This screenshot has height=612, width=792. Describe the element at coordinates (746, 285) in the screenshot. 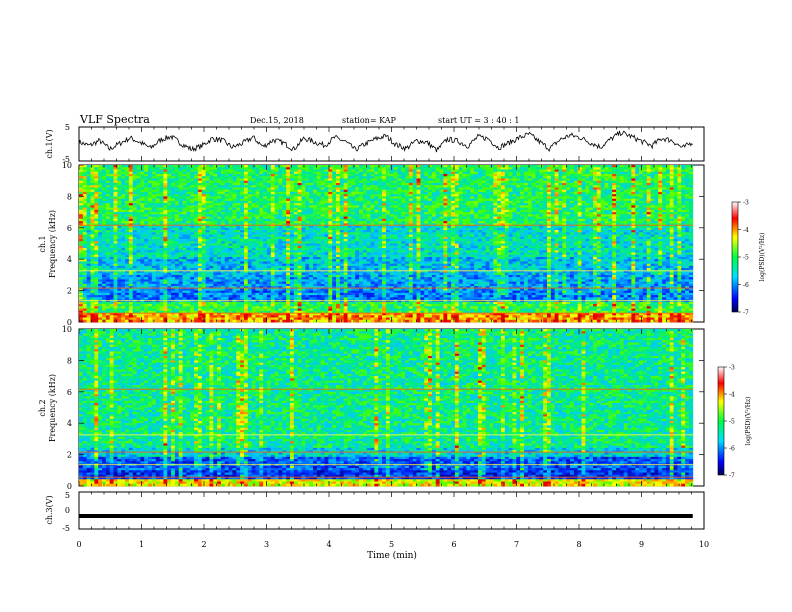

I see `ch1-cb-tick--6: -6` at that location.